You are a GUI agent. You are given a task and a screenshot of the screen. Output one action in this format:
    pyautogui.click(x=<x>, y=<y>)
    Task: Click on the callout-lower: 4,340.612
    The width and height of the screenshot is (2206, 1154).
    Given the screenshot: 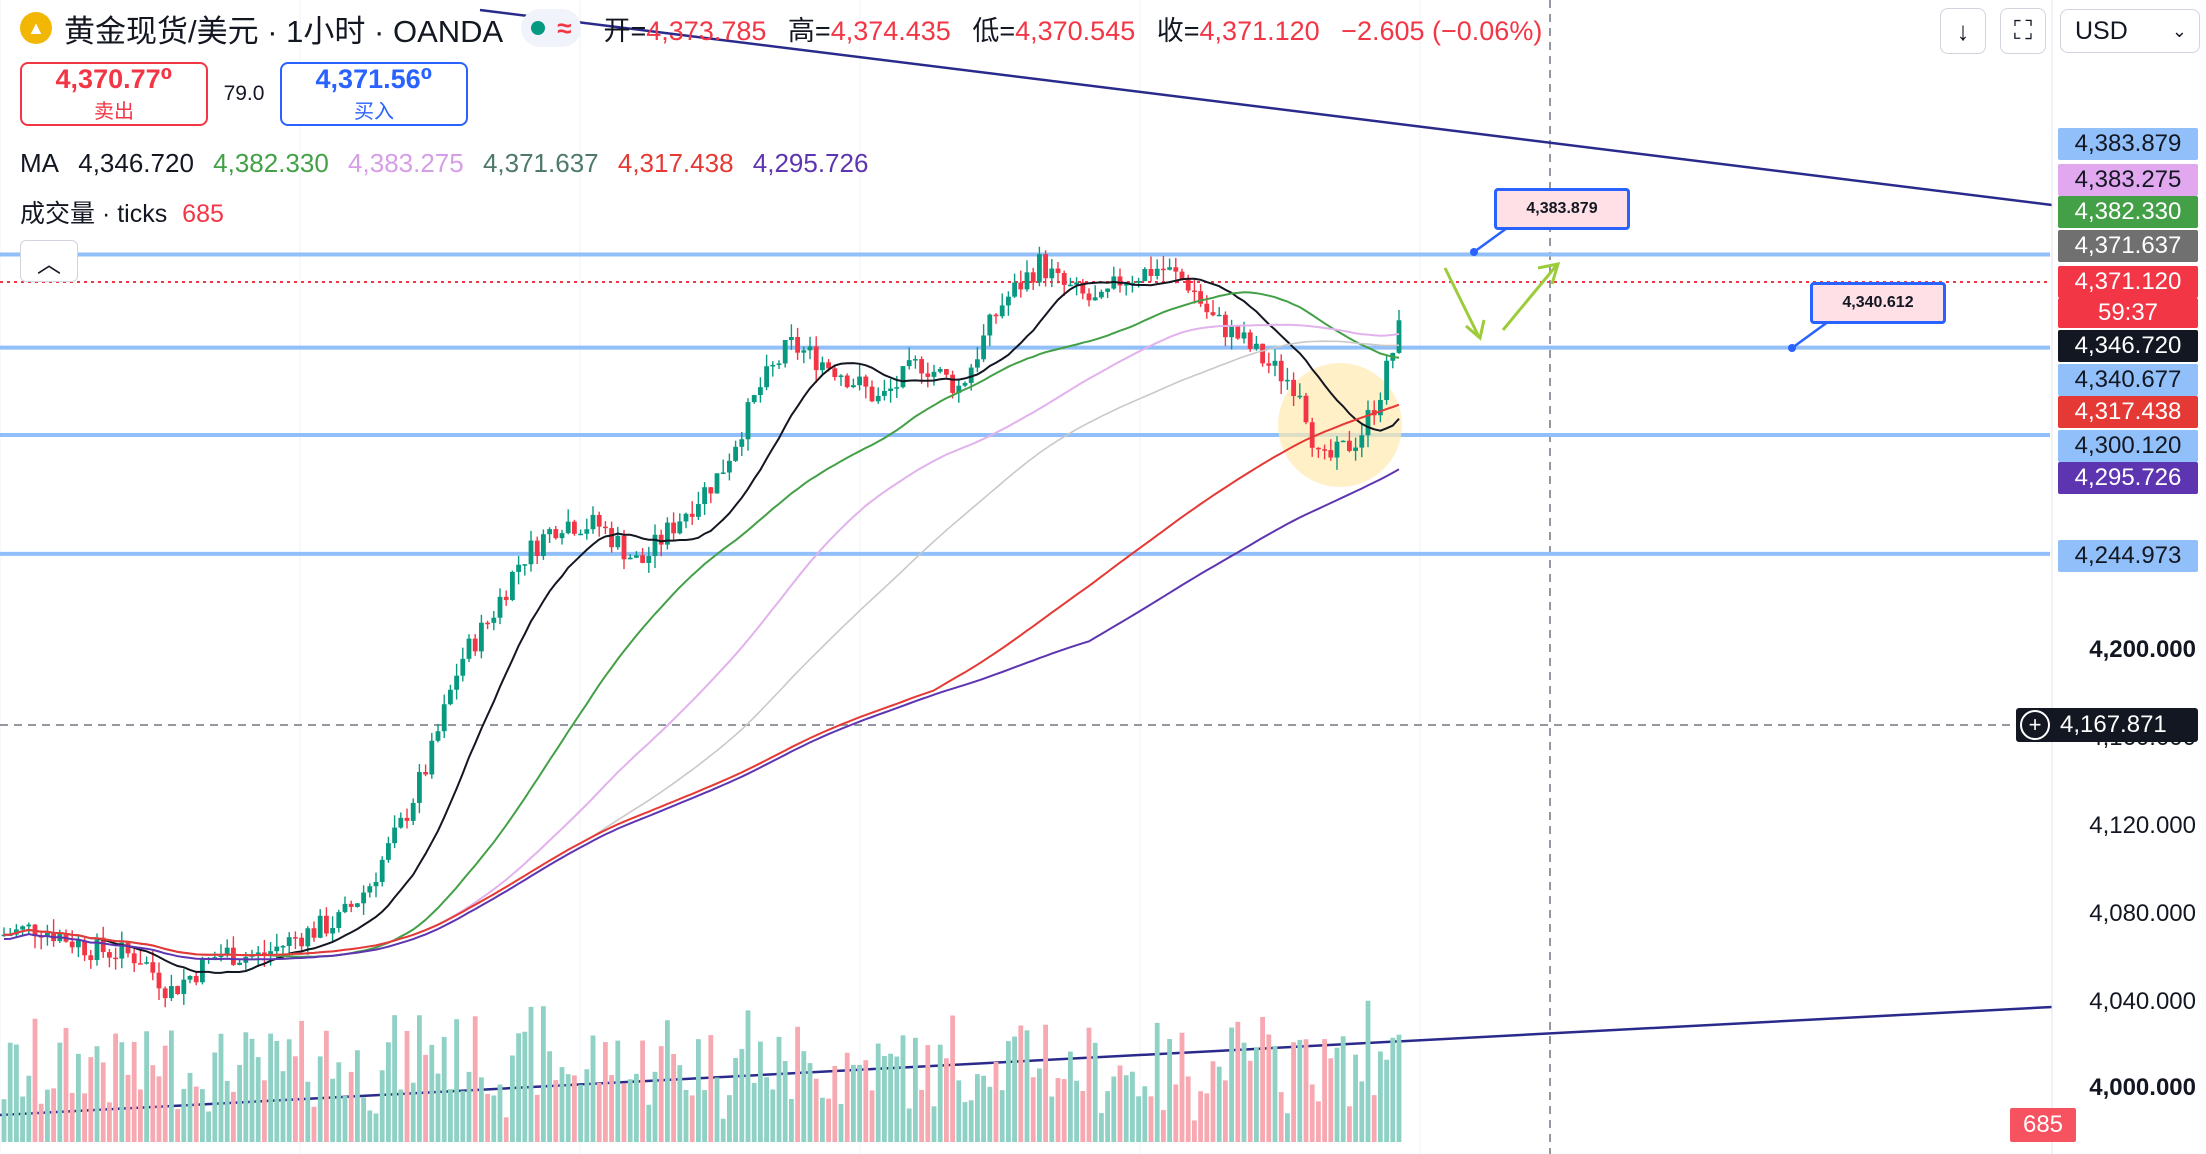 What is the action you would take?
    pyautogui.click(x=1878, y=303)
    